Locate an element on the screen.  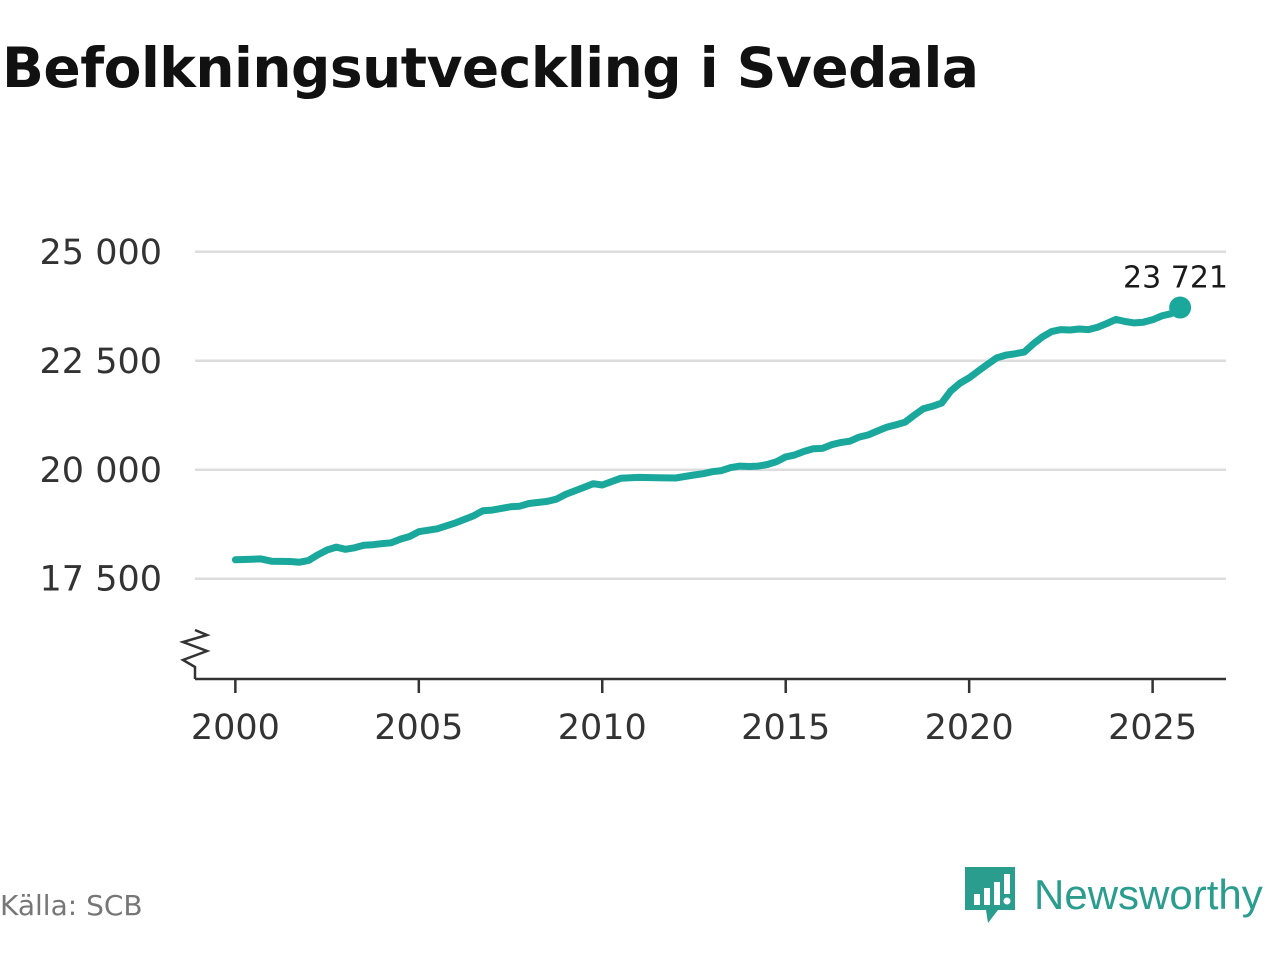
end-point-marker is located at coordinates (1180, 307).